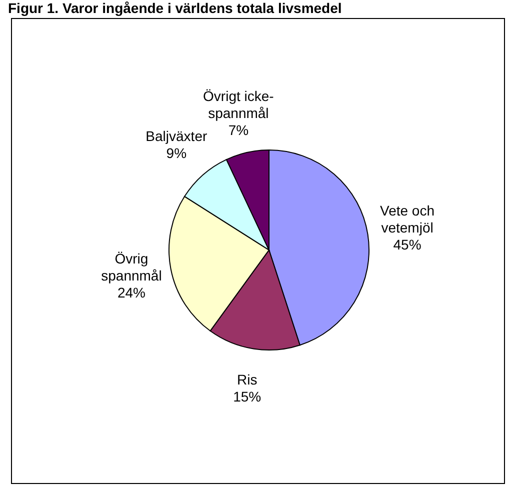  I want to click on data-label: 15%, so click(247, 396).